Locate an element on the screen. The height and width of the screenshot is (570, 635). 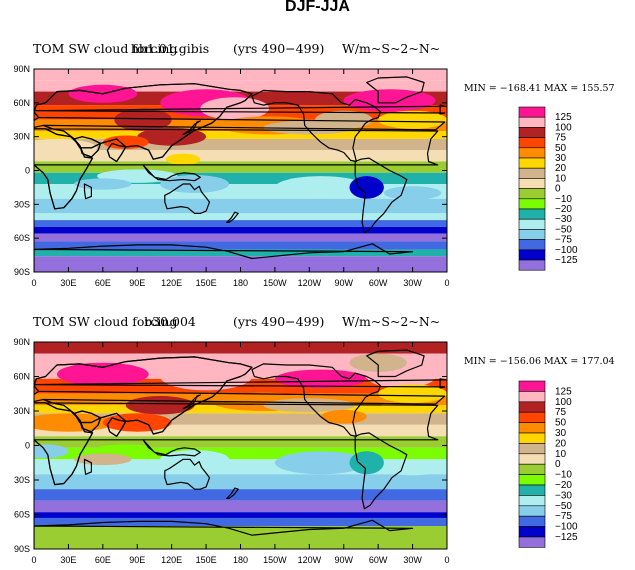
lon-tick-label: 120W is located at coordinates (310, 283).